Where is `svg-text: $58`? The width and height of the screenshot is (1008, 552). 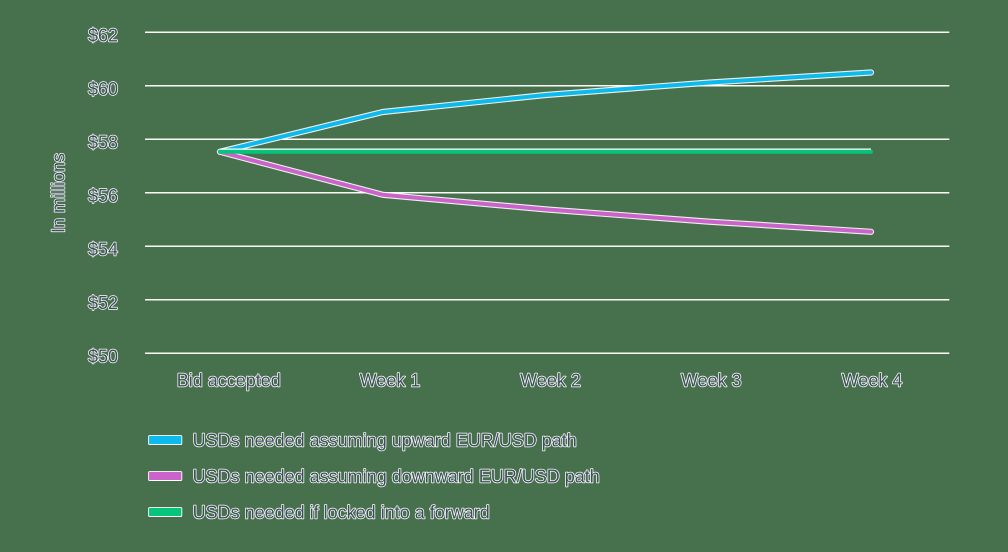 svg-text: $58 is located at coordinates (103, 142).